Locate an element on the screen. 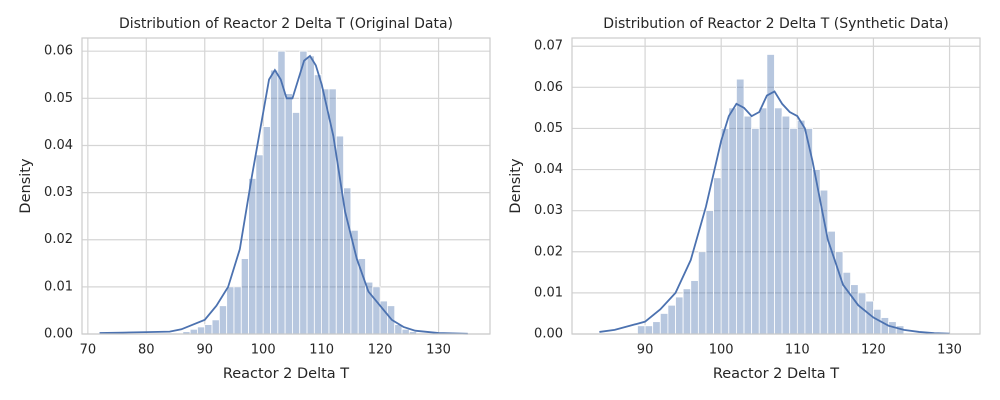 This screenshot has width=1000, height=400. x-tick-label: 80 is located at coordinates (146, 350).